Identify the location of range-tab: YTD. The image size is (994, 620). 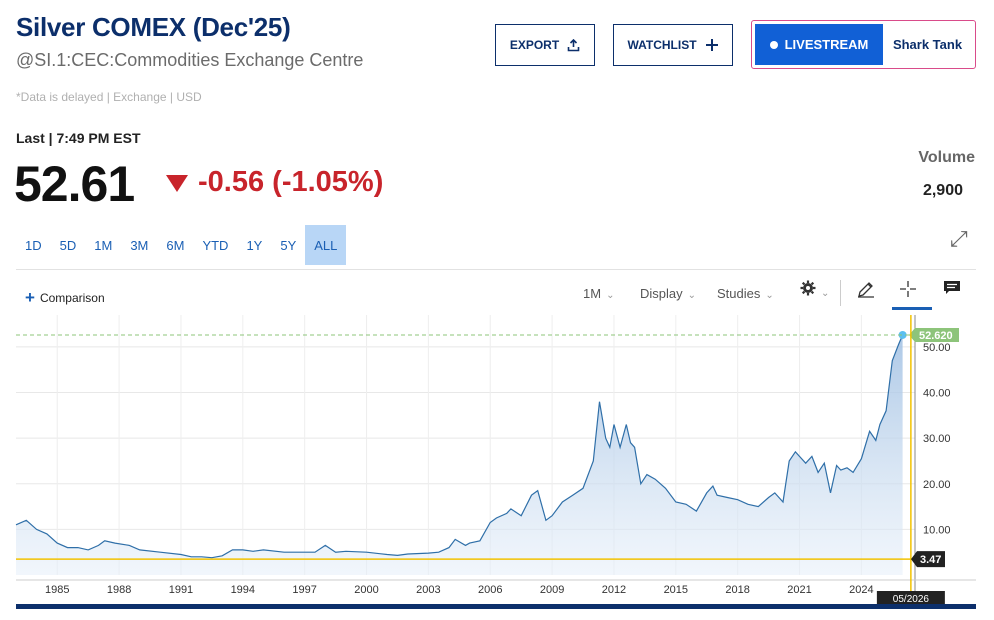
(215, 245).